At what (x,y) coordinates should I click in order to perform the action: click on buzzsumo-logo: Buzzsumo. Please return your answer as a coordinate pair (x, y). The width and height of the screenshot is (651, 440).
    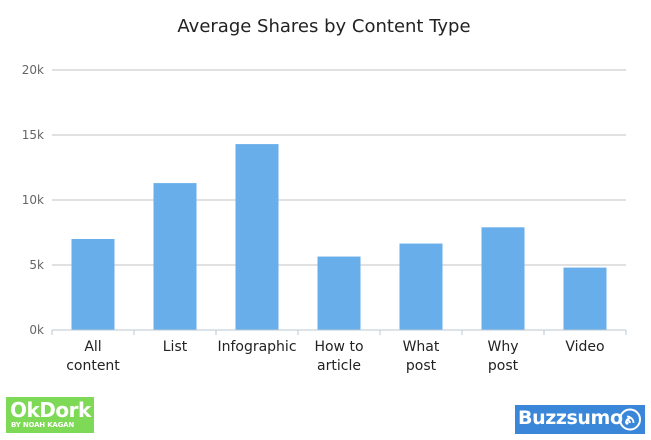
    Looking at the image, I should click on (580, 419).